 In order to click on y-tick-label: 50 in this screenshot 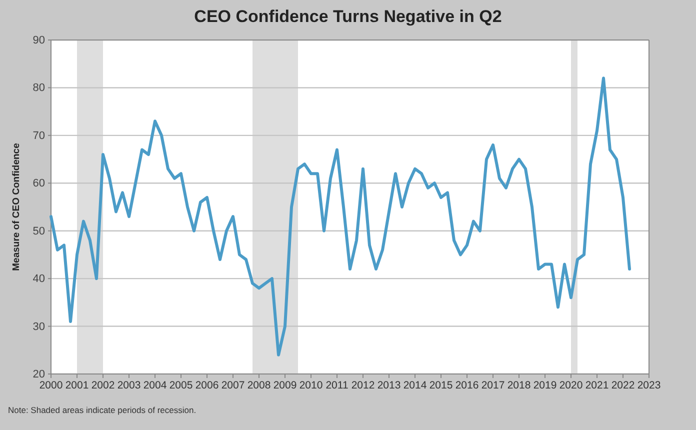, I will do `click(38, 231)`.